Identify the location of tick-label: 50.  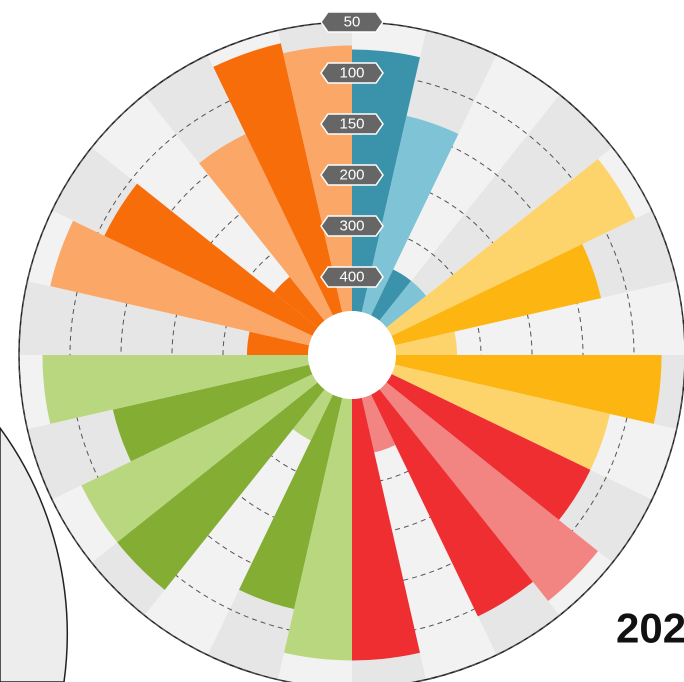
(352, 22).